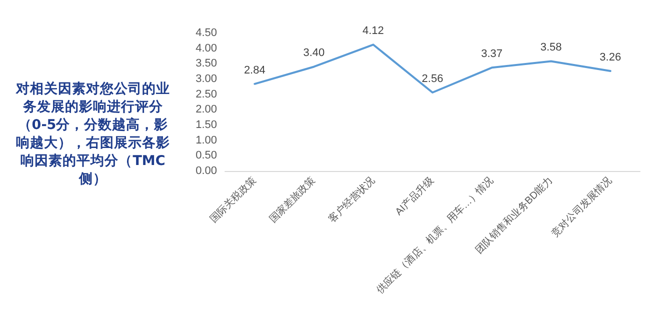 This screenshot has width=655, height=326. I want to click on y-tick-label: 4.50, so click(206, 33).